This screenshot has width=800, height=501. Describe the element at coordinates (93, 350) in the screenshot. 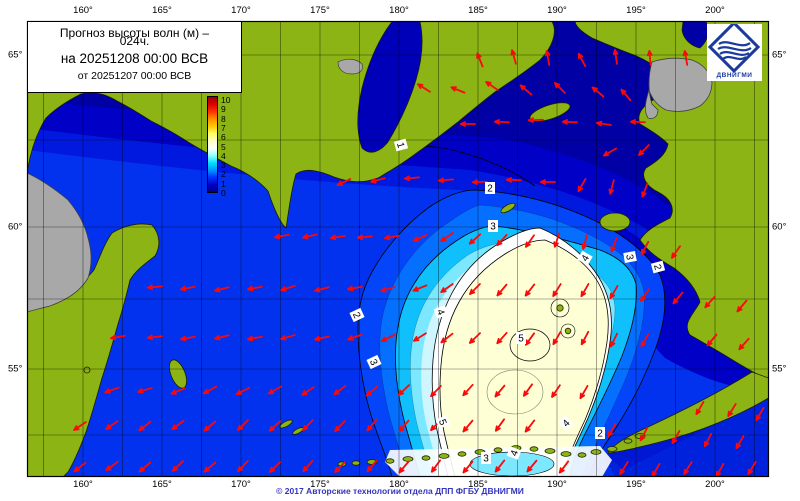

I see `land-kamchatka` at that location.